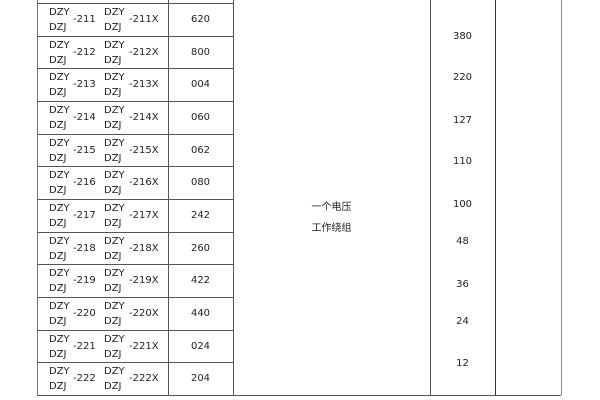  What do you see at coordinates (200, 281) in the screenshot?
I see `code-value: 422` at bounding box center [200, 281].